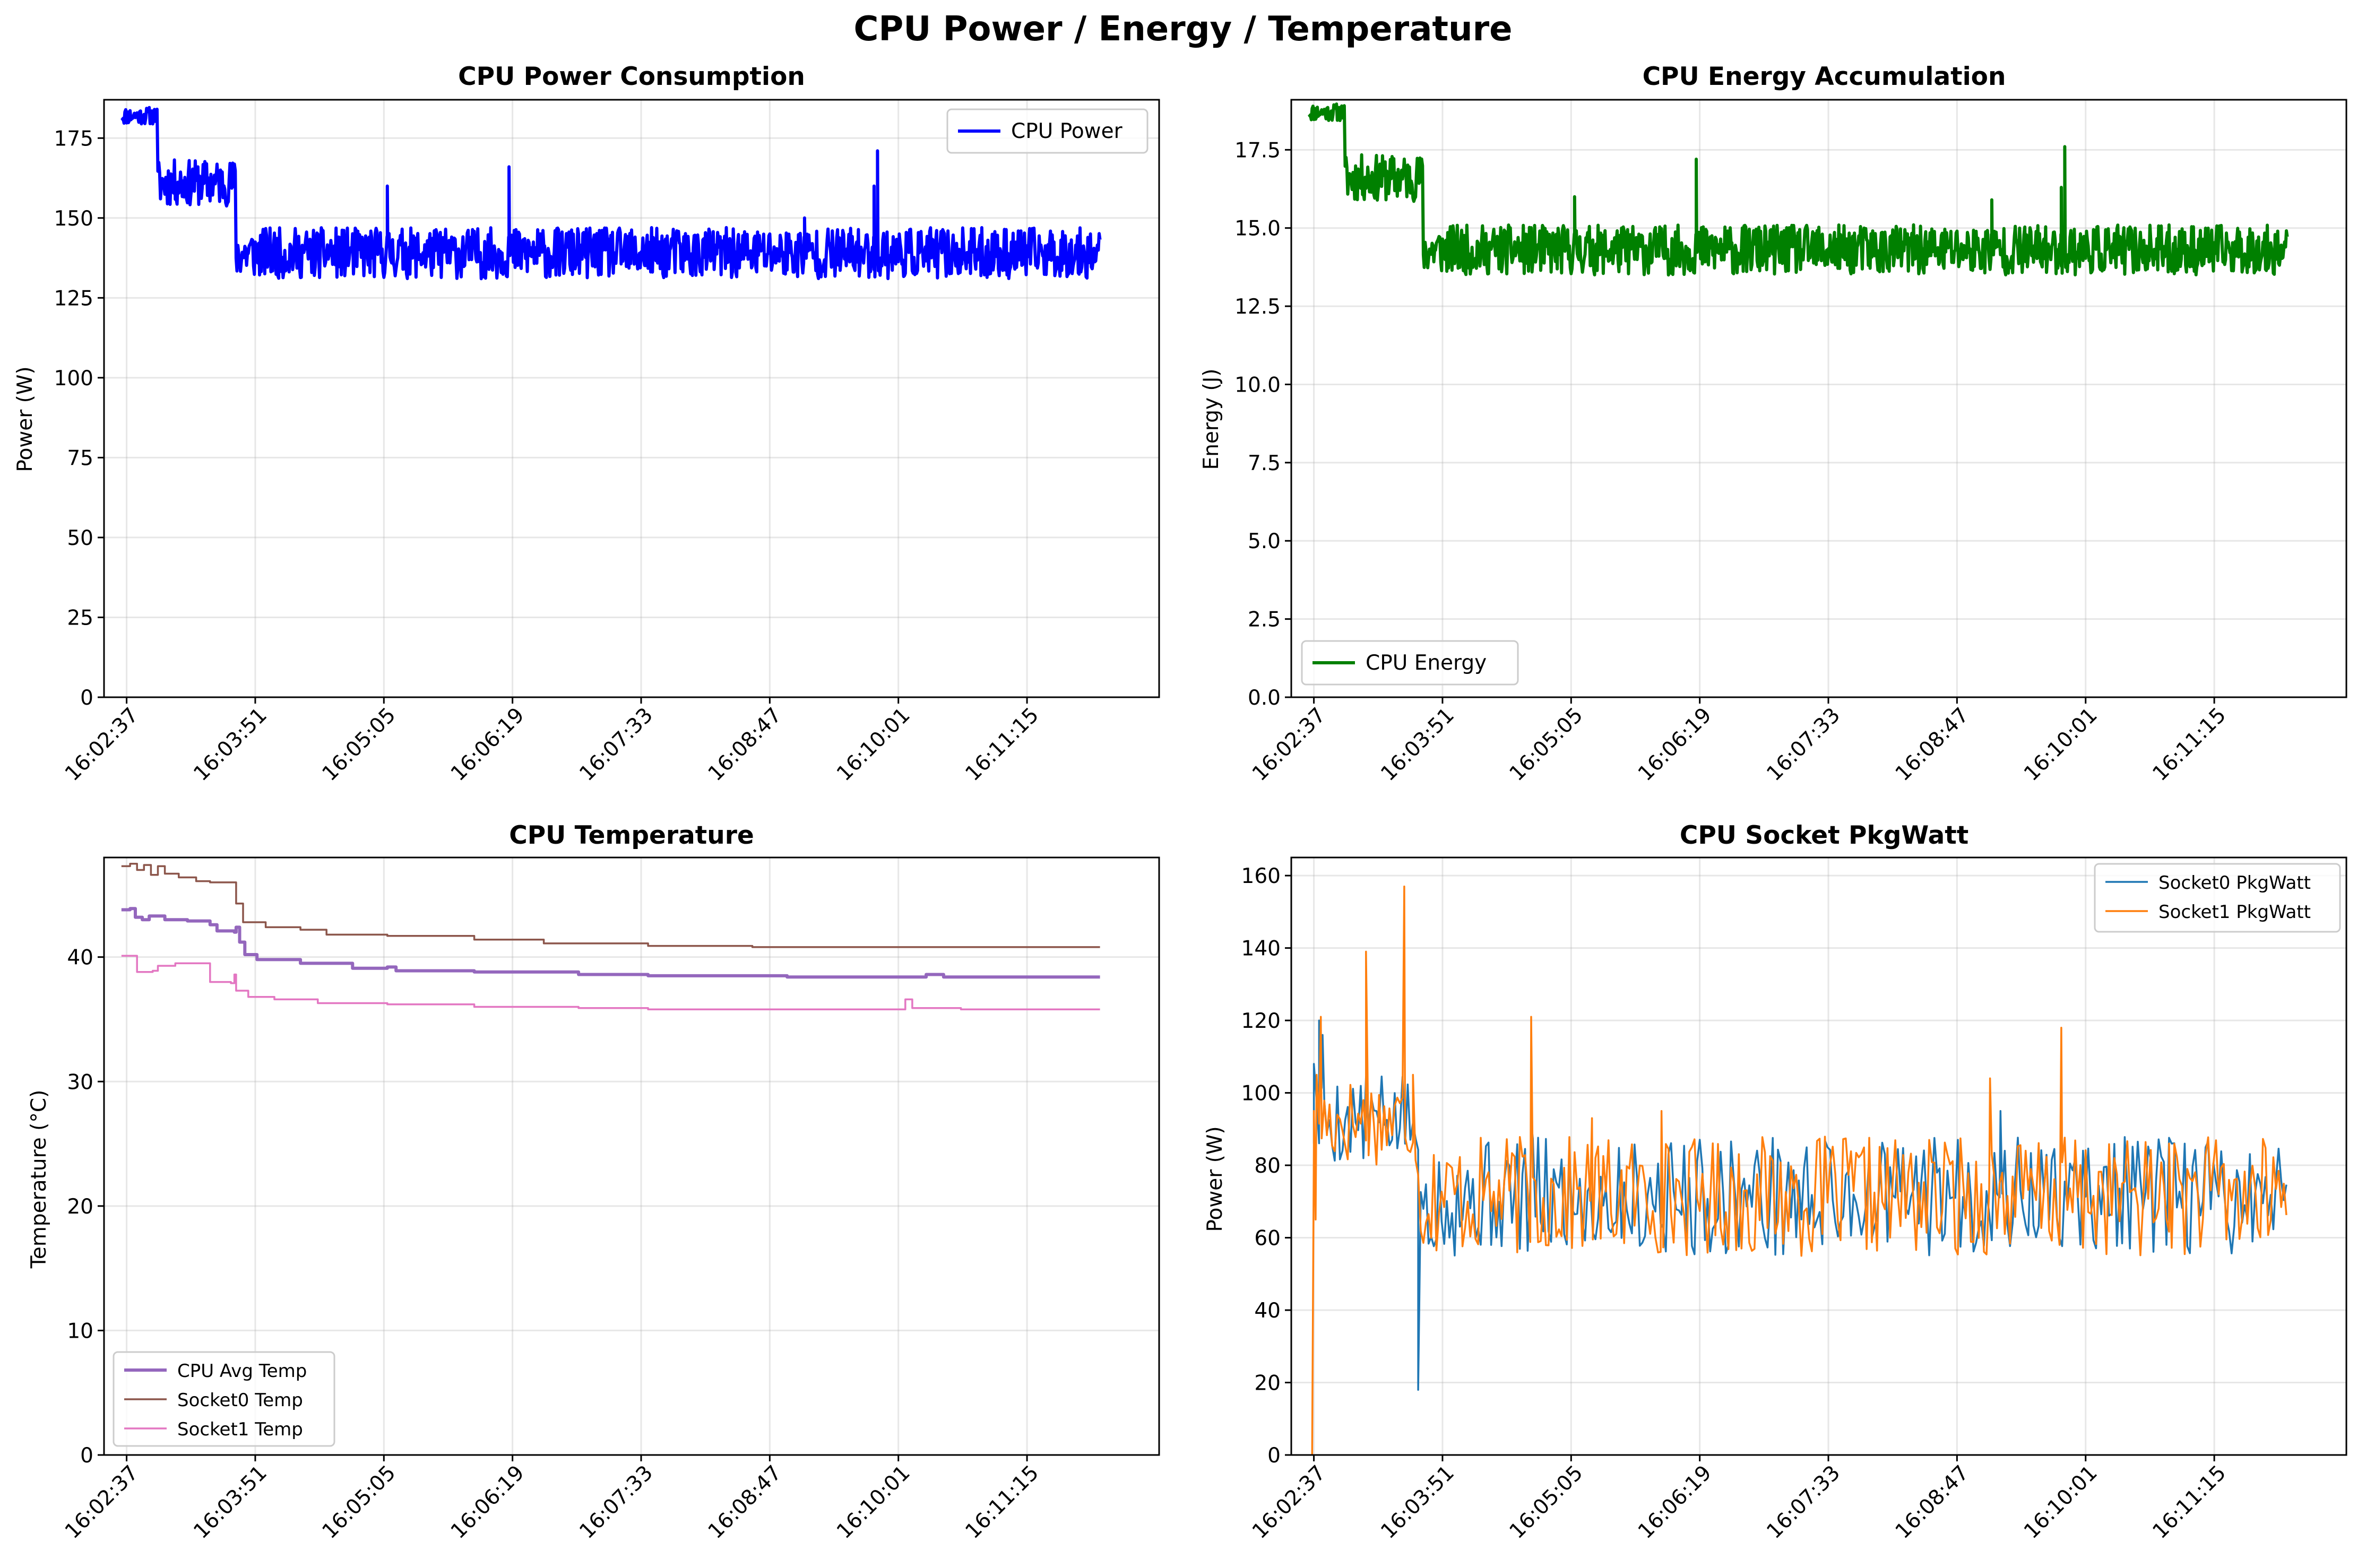  Describe the element at coordinates (1261, 949) in the screenshot. I see `y-tick-label: 140` at that location.